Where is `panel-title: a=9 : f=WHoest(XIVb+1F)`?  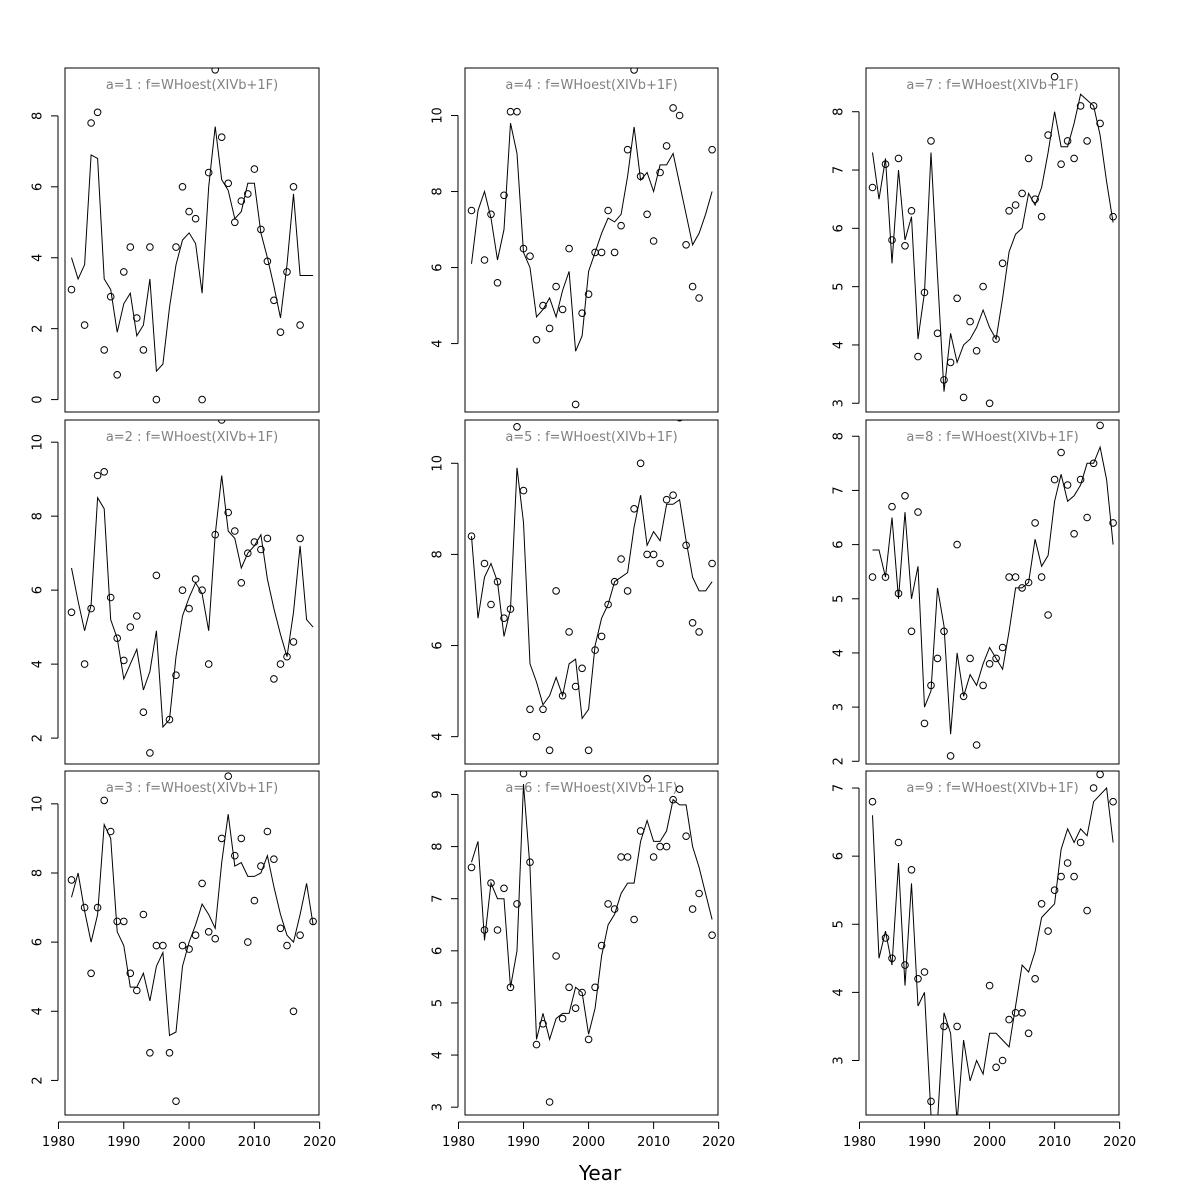
panel-title: a=9 : f=WHoest(XIVb+1F) is located at coordinates (992, 788).